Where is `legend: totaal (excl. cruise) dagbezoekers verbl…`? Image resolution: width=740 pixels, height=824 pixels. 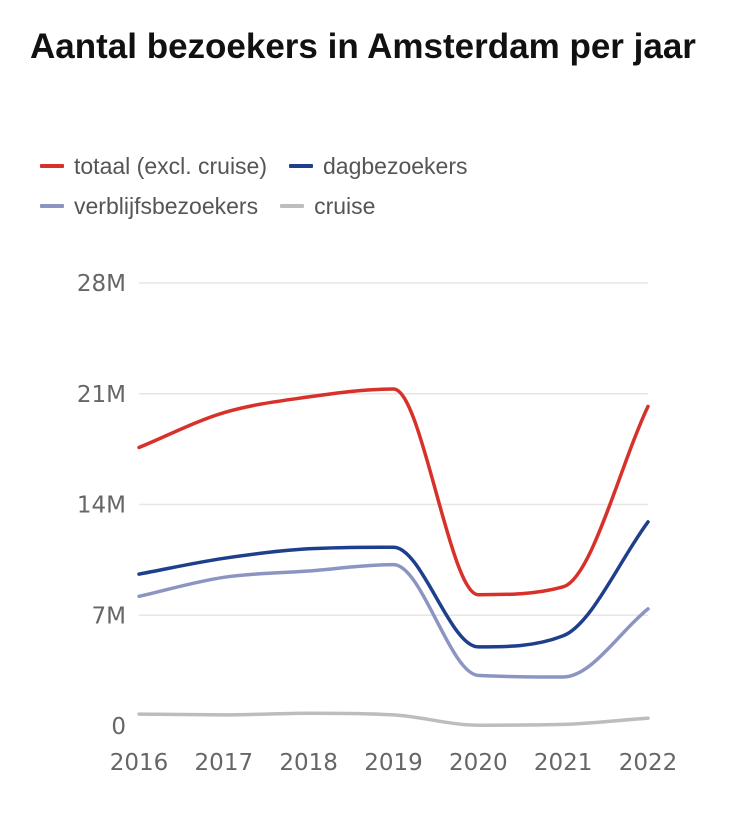
legend: totaal (excl. cruise) dagbezoekers verbl… is located at coordinates (370, 186).